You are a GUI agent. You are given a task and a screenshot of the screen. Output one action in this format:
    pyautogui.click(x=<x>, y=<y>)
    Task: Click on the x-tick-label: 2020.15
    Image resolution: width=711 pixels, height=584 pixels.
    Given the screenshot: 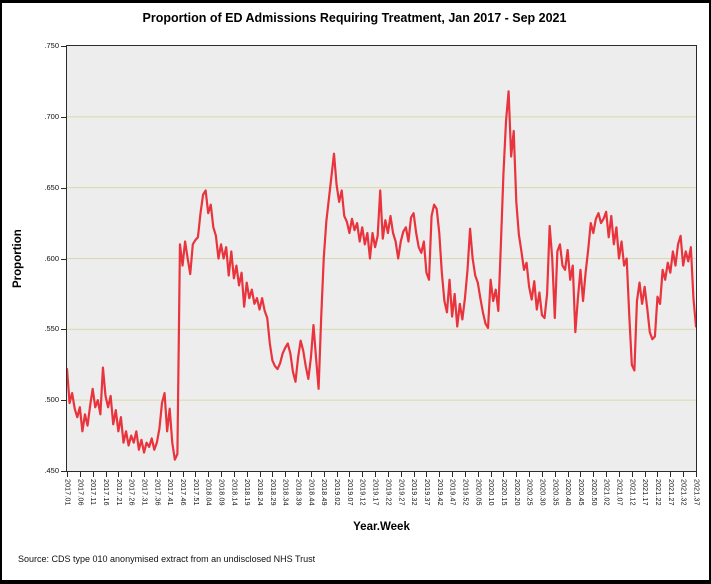 What is the action you would take?
    pyautogui.click(x=503, y=492)
    